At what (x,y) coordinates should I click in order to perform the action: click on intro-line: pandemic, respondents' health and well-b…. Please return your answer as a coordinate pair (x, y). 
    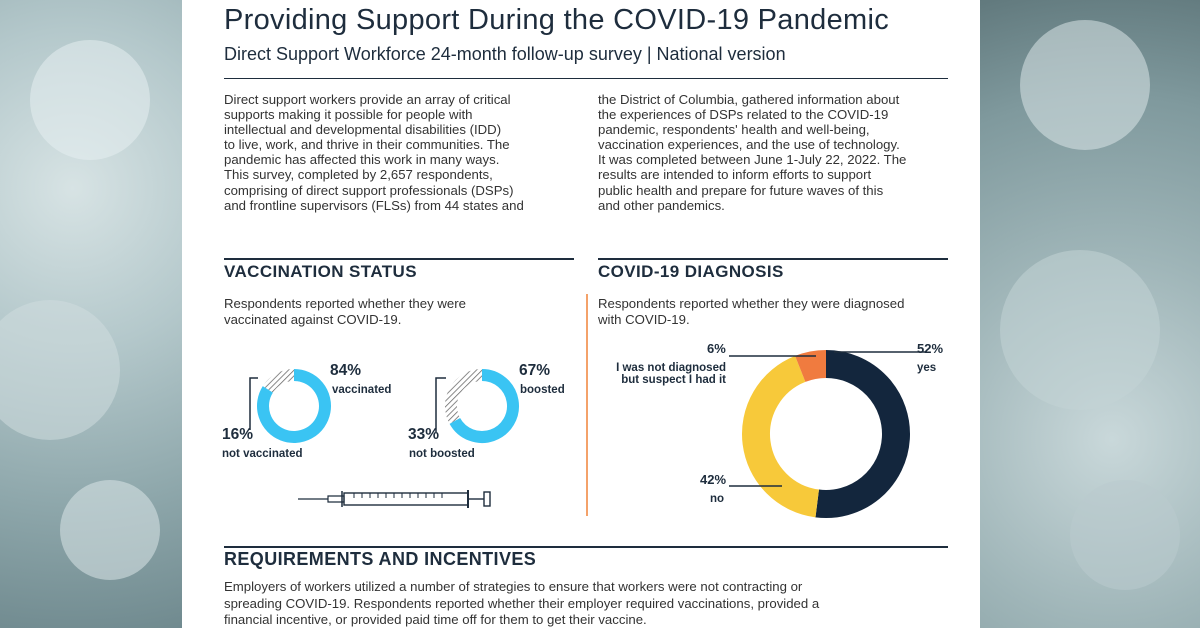
    Looking at the image, I should click on (734, 130).